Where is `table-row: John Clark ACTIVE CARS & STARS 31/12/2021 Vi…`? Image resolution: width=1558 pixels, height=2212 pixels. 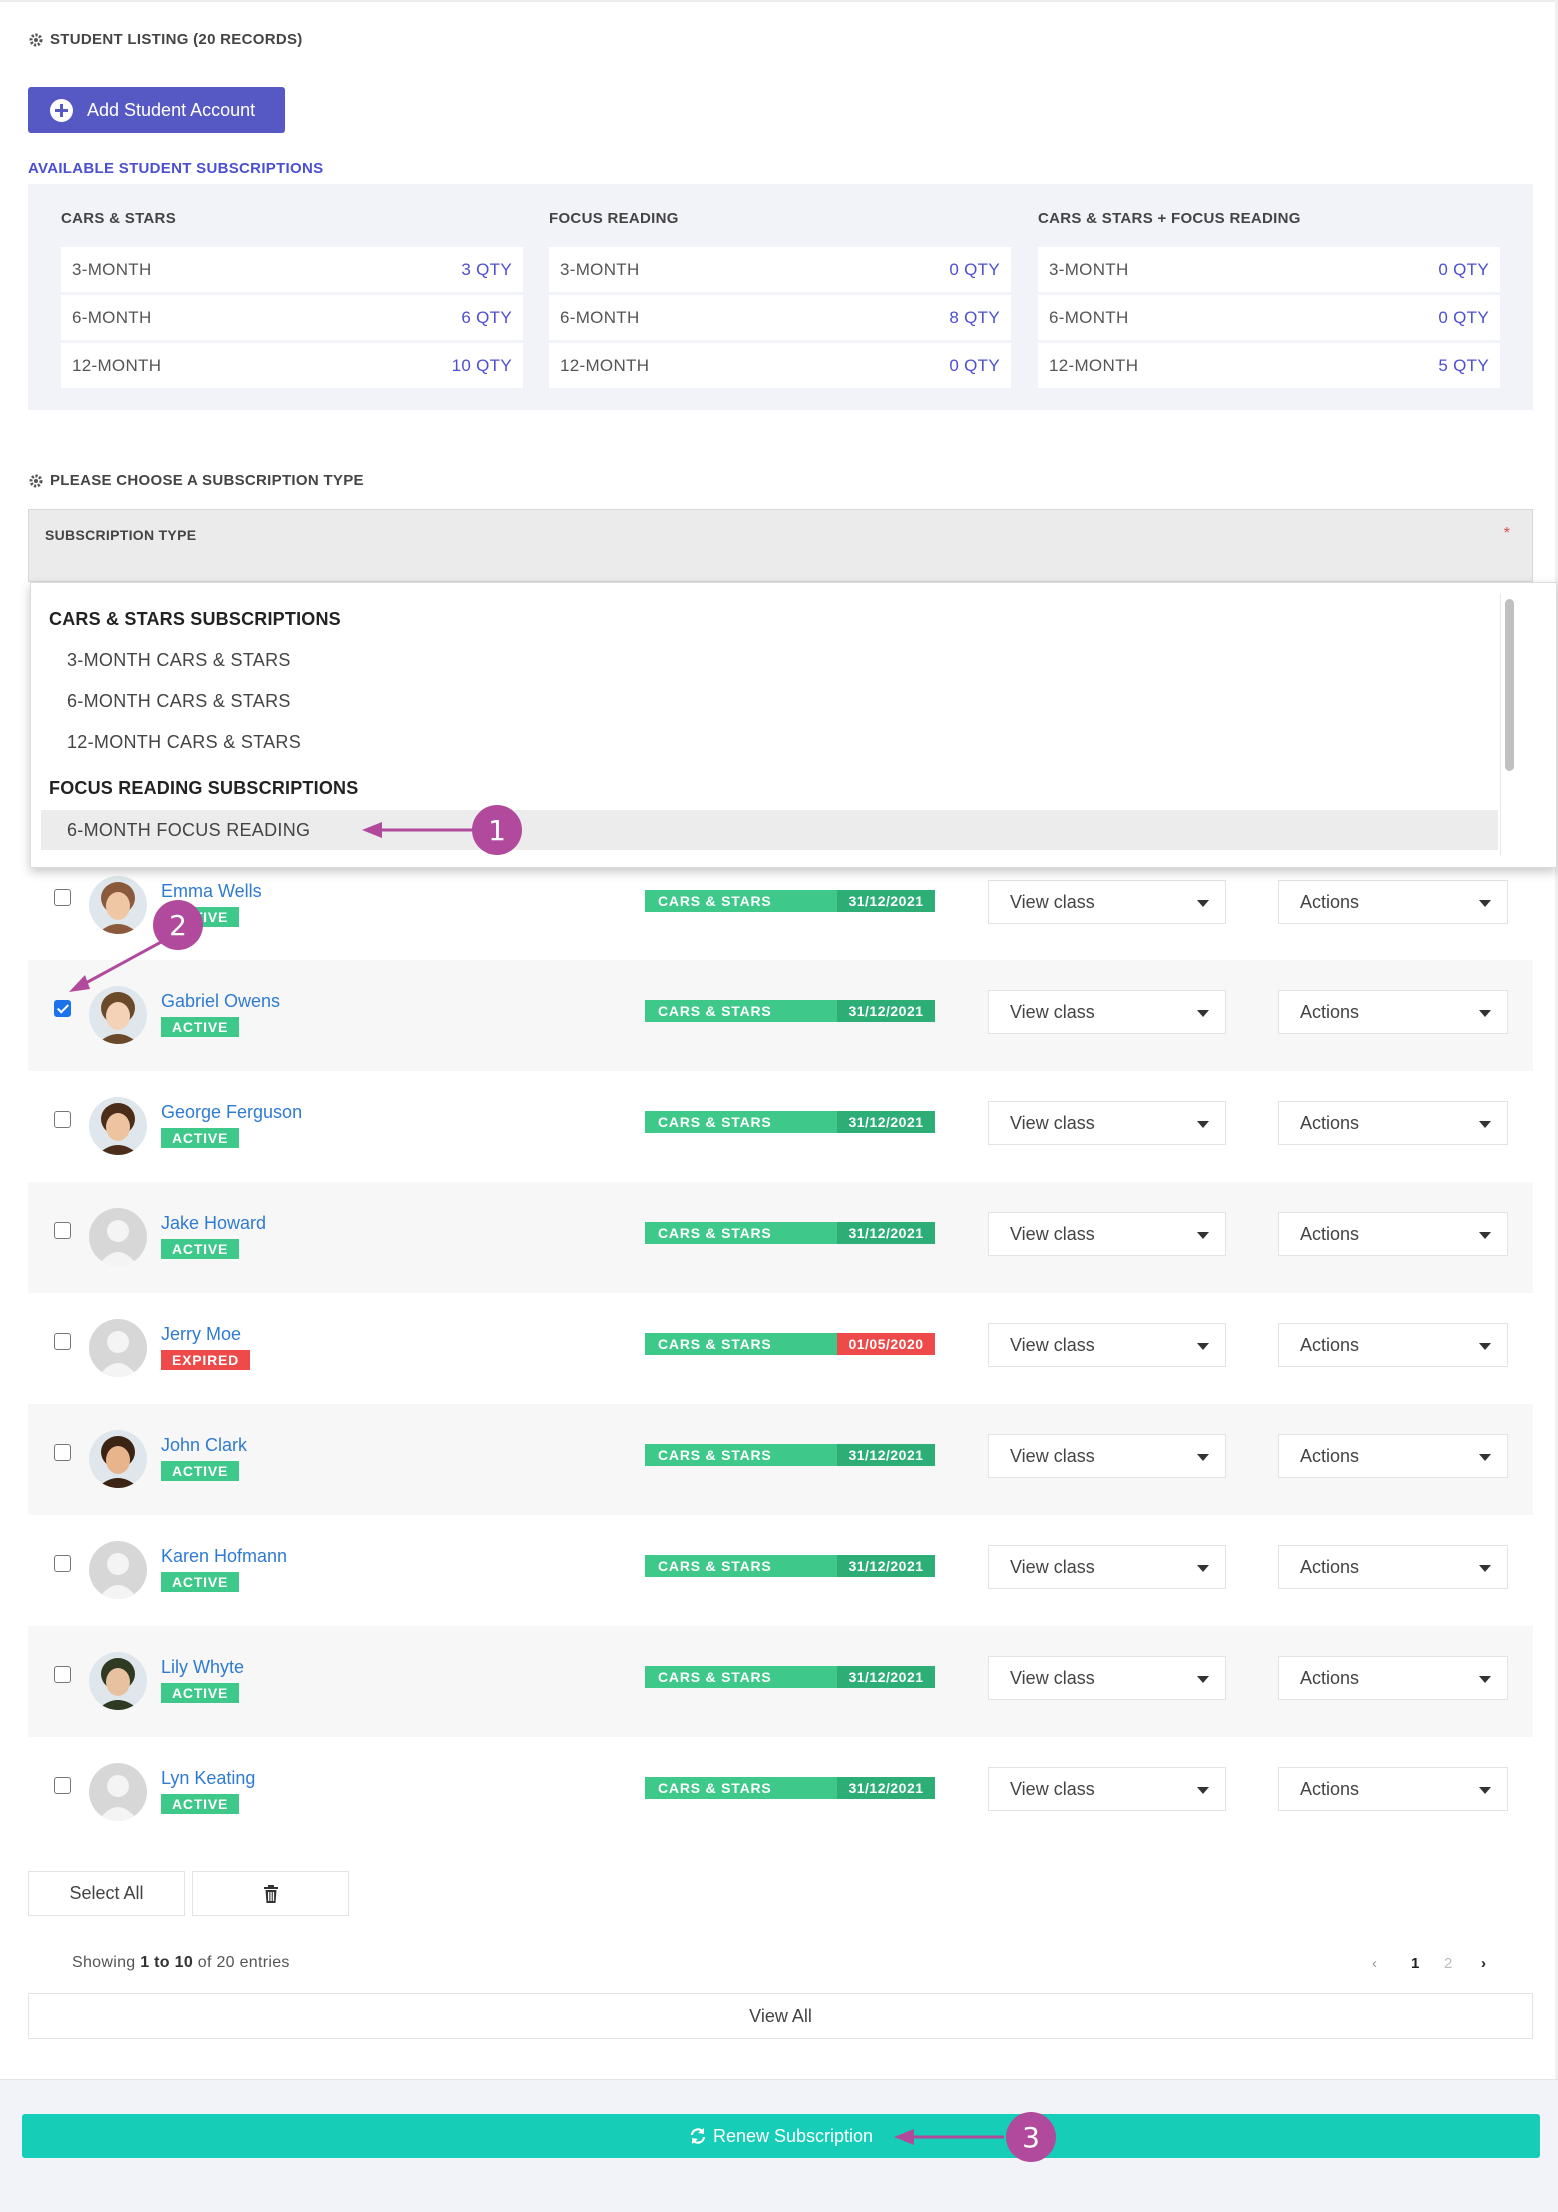 table-row: John Clark ACTIVE CARS & STARS 31/12/2021 Vi… is located at coordinates (780, 1459).